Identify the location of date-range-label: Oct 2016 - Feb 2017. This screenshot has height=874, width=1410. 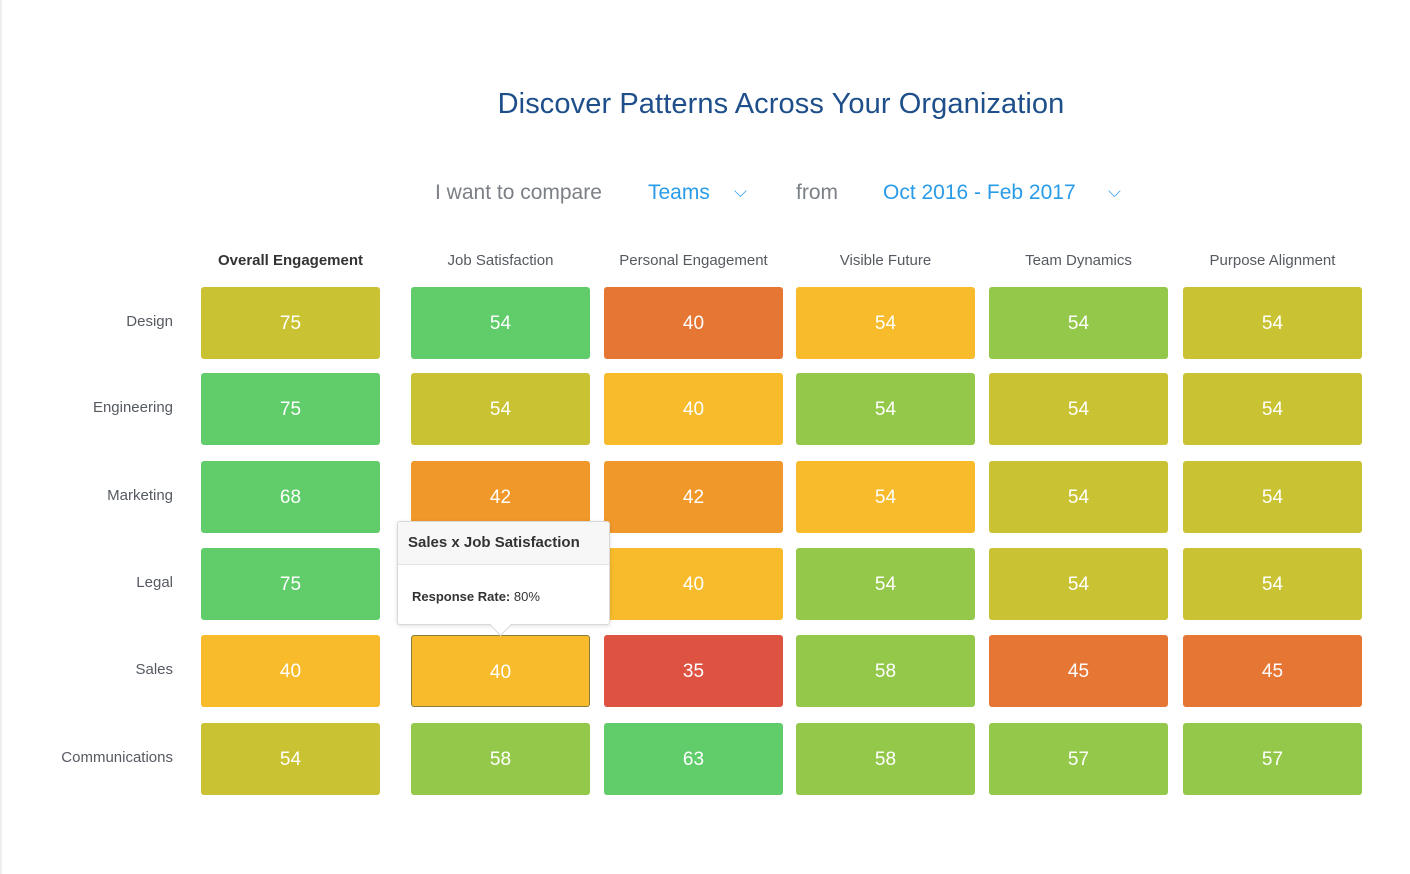
(979, 192).